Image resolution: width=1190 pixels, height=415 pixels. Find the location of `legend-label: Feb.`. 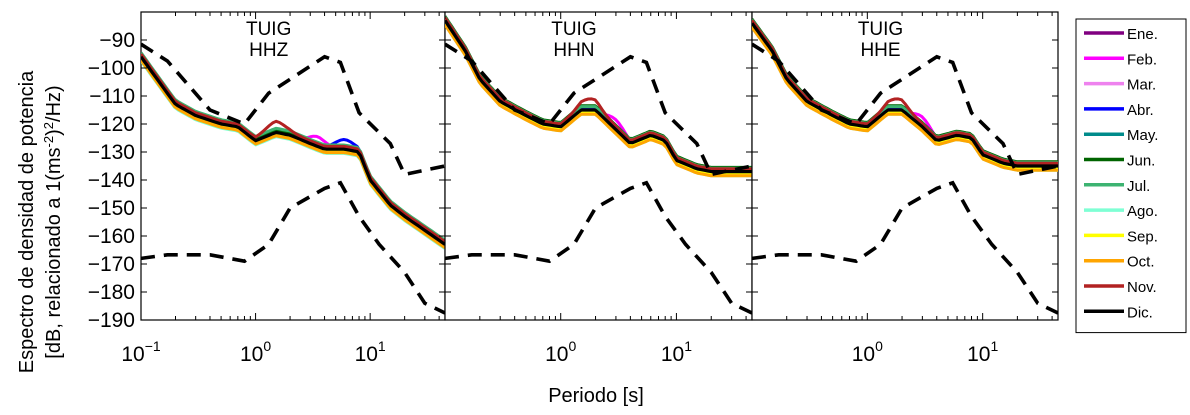

legend-label: Feb. is located at coordinates (1142, 59).